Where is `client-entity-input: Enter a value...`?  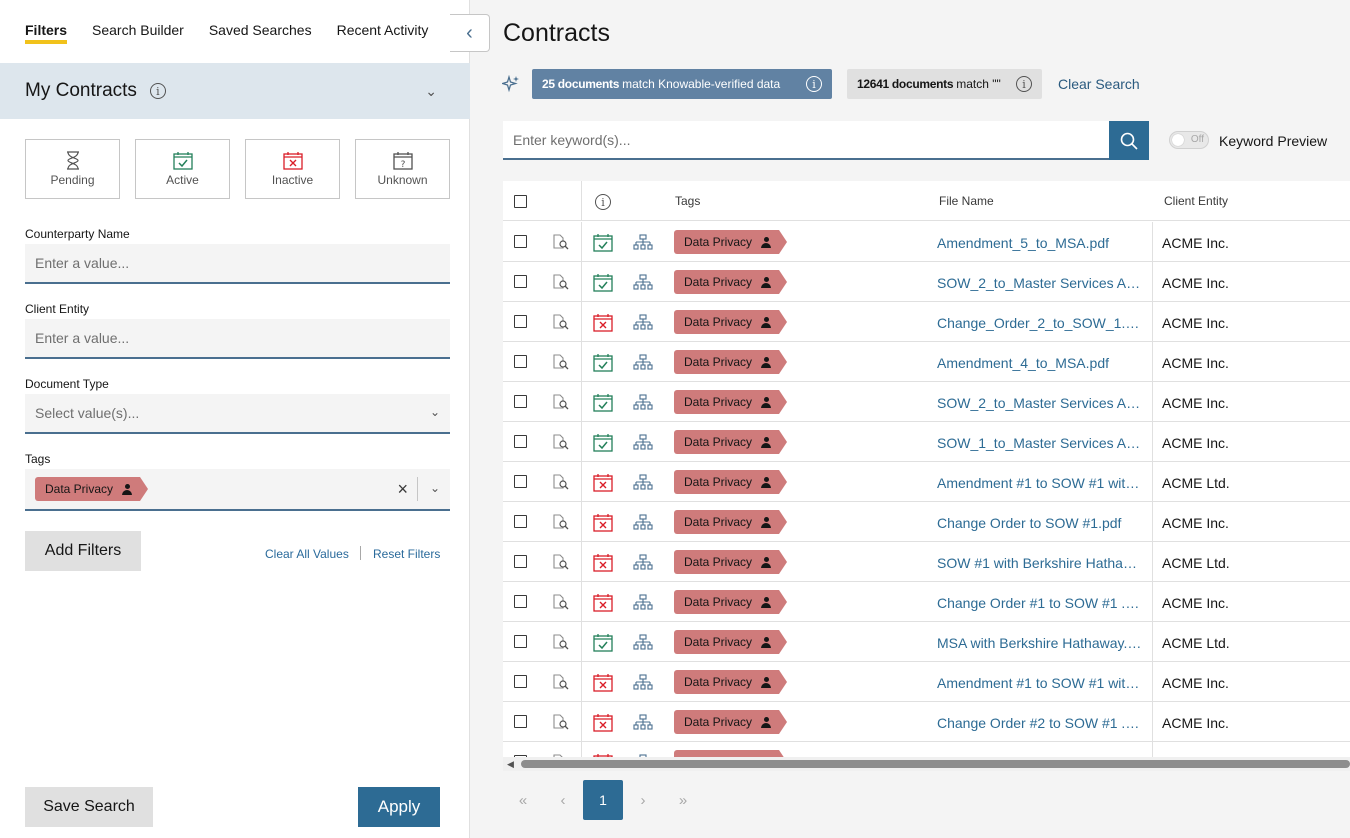
client-entity-input: Enter a value... is located at coordinates (237, 339).